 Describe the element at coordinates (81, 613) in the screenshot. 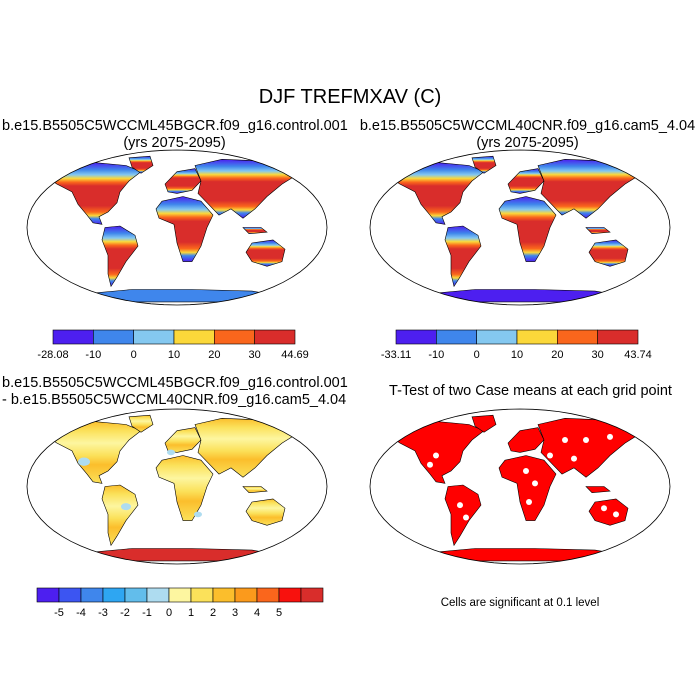

I see `colorbar-tick-label: -4` at that location.